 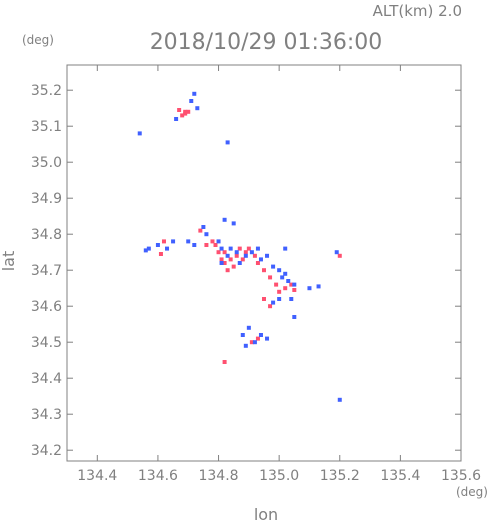 I want to click on y-tick-label: 34.9, so click(x=46, y=199).